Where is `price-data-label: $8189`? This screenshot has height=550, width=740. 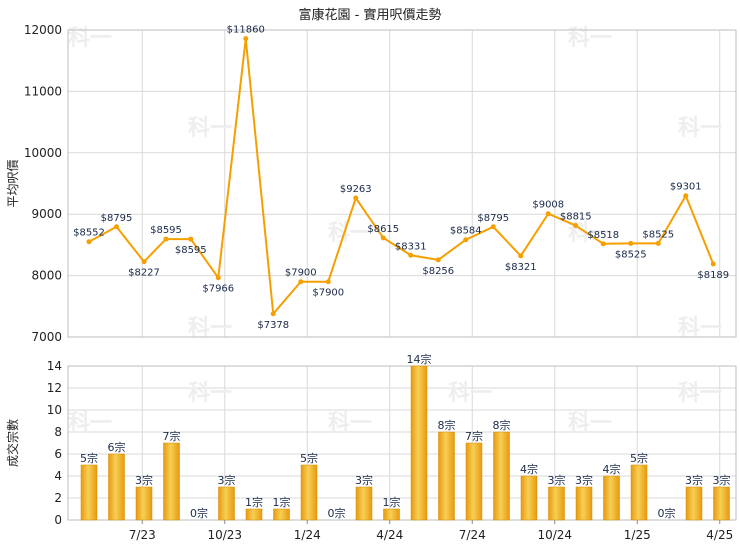
price-data-label: $8189 is located at coordinates (713, 275).